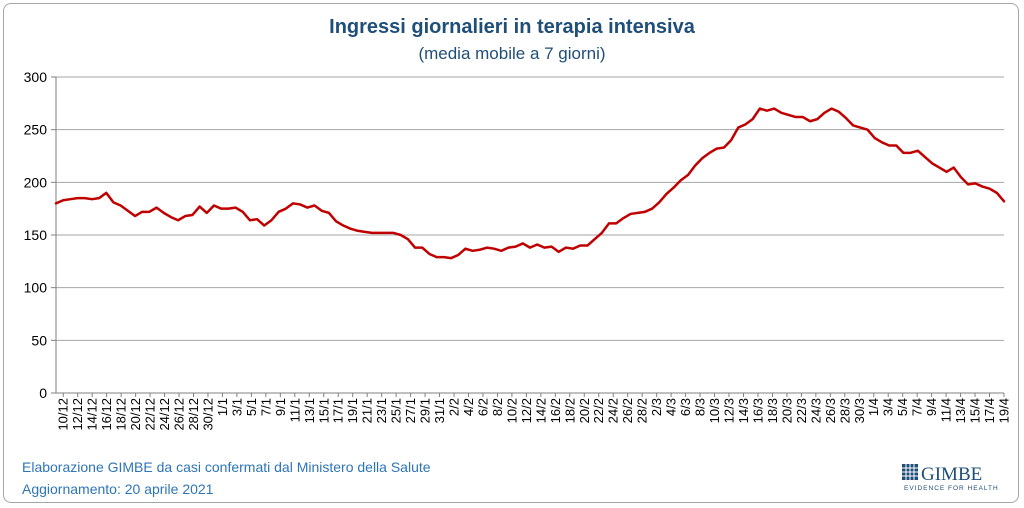 The image size is (1024, 508). I want to click on logo-name: GIMBE, so click(951, 474).